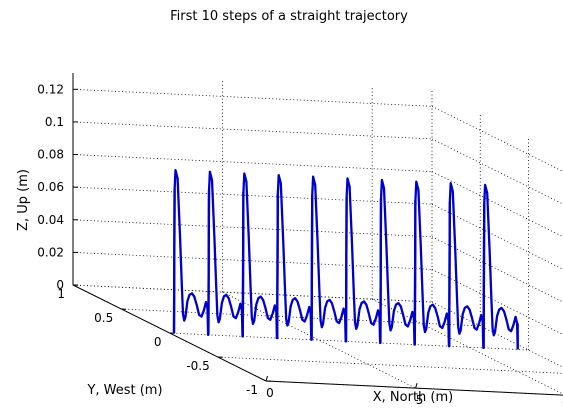 Image resolution: width=563 pixels, height=420 pixels. I want to click on z-tick-label: 0.04, so click(50, 220).